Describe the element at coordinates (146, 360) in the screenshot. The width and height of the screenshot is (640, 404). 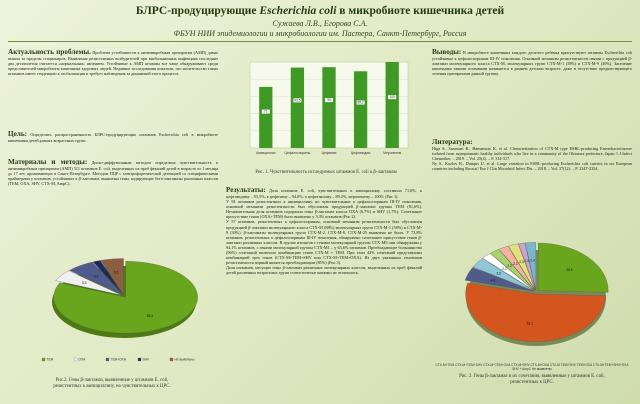
I see `fig2-legend-label: SHV` at that location.